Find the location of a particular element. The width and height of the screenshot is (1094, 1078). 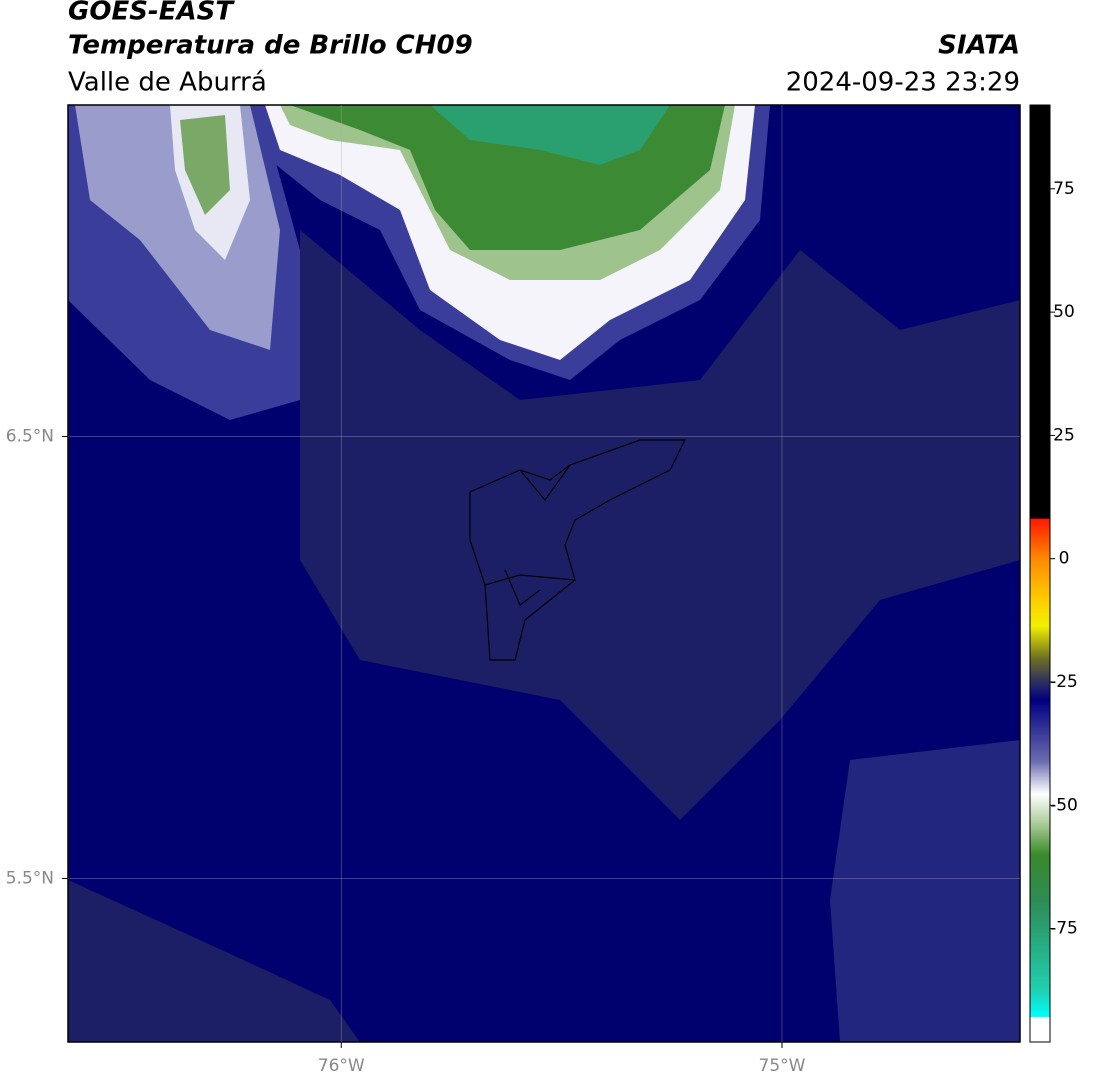

title: GOES-EAST is located at coordinates (151, 13).